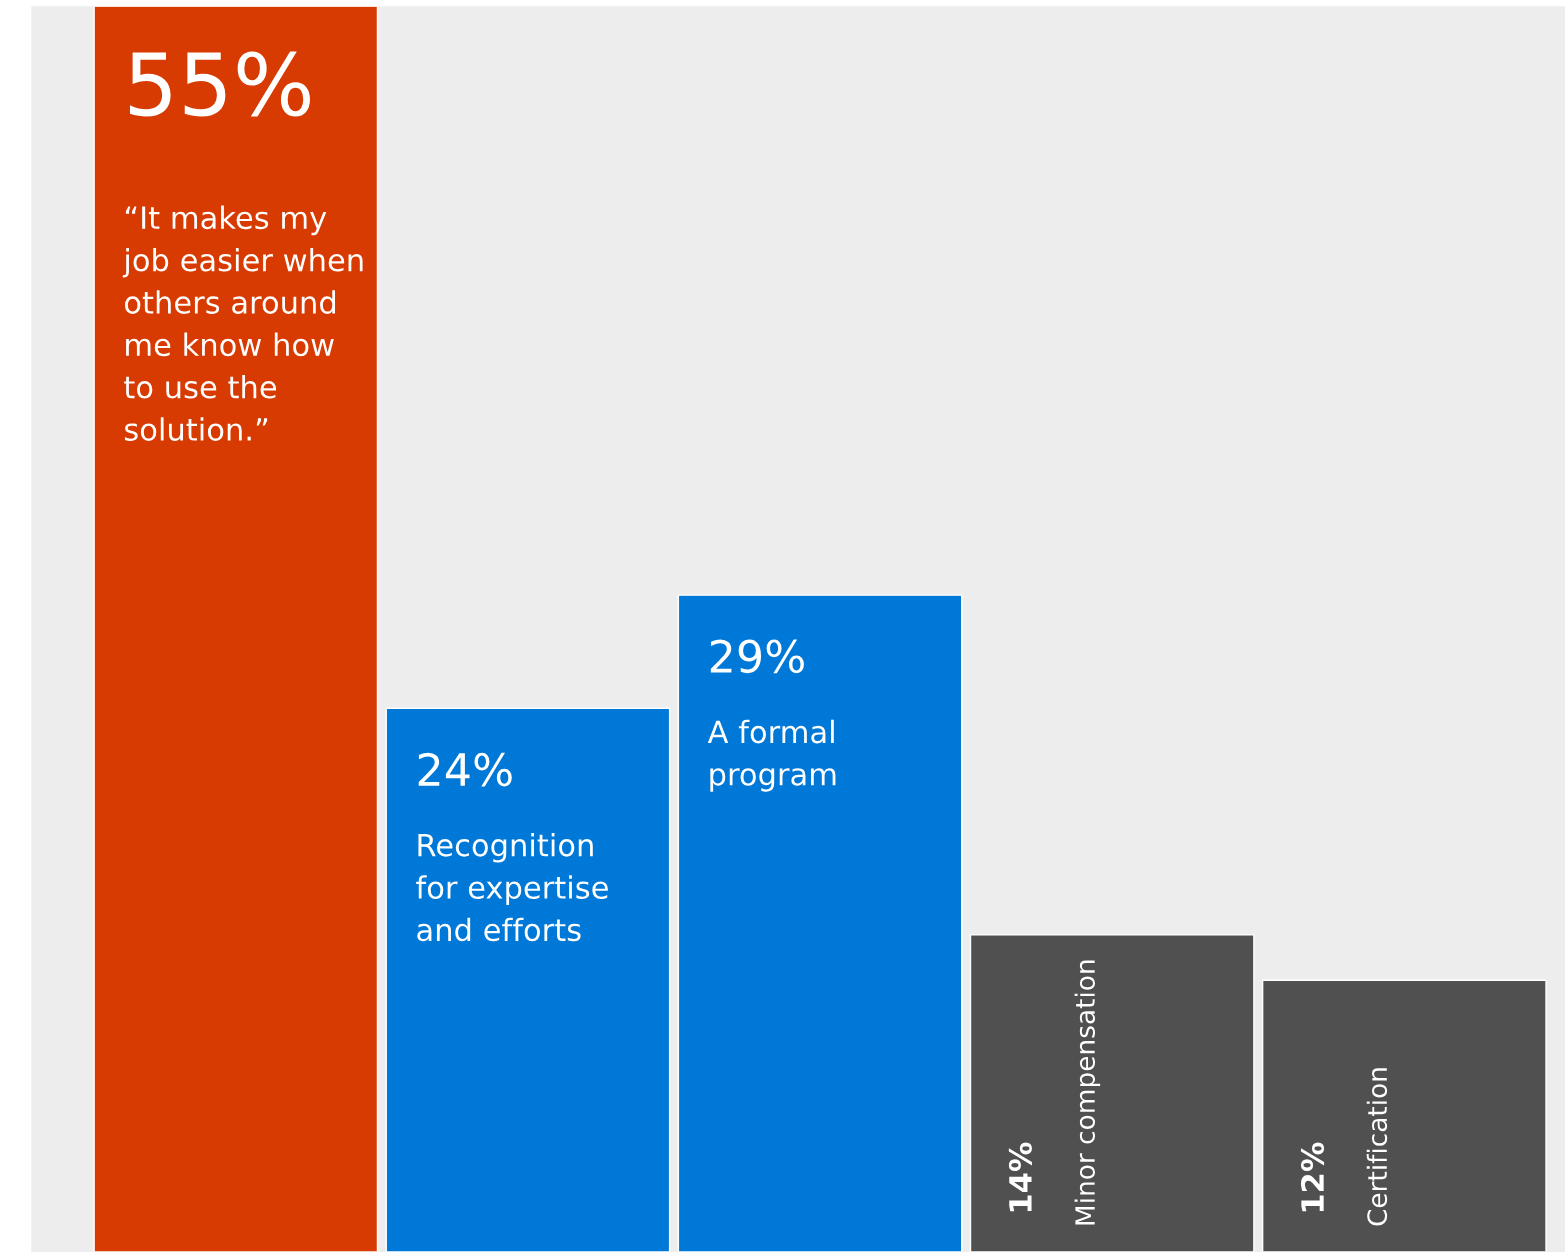 This screenshot has width=1565, height=1252. Describe the element at coordinates (219, 84) in the screenshot. I see `data-label: 55%` at that location.